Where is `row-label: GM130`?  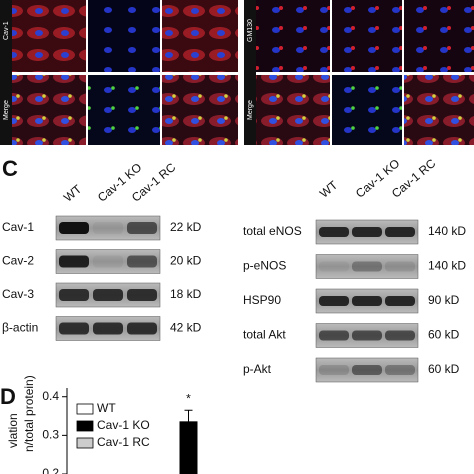 row-label: GM130 is located at coordinates (250, 30).